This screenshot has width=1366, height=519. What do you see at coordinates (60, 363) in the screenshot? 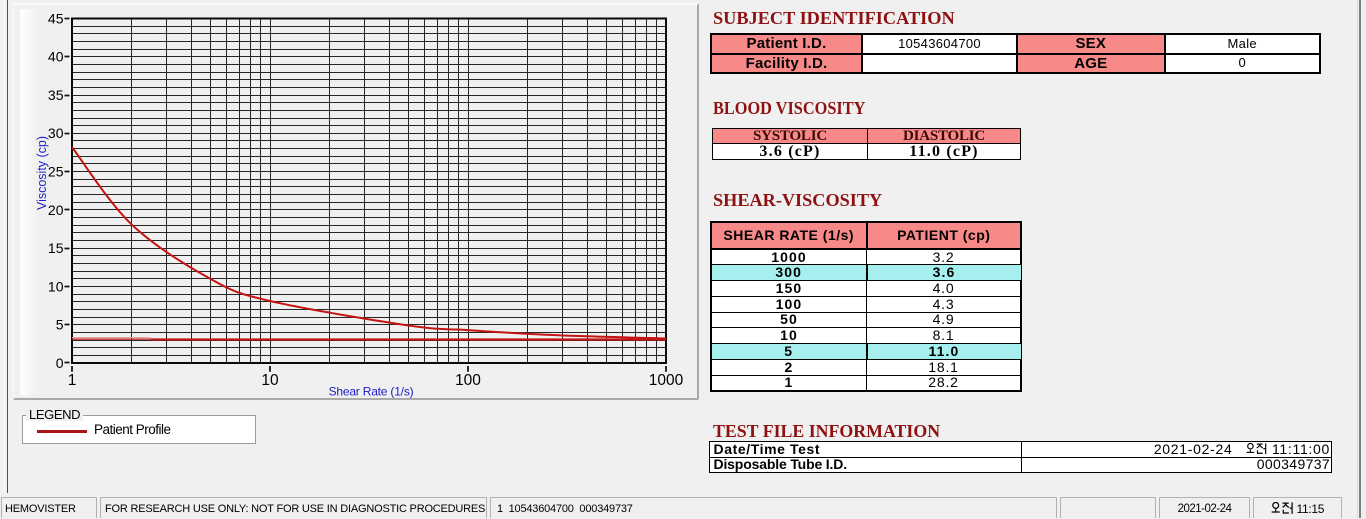
I see `svg-text: 0` at bounding box center [60, 363].